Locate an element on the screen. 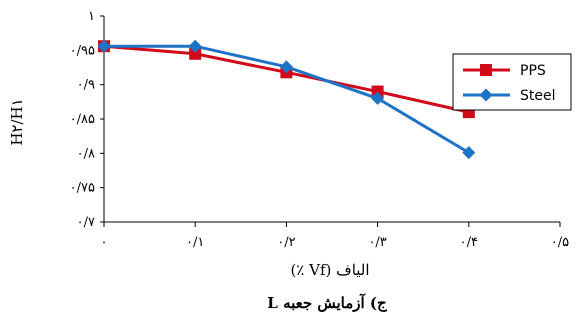 This screenshot has width=576, height=322. series-line-pps is located at coordinates (286, 79).